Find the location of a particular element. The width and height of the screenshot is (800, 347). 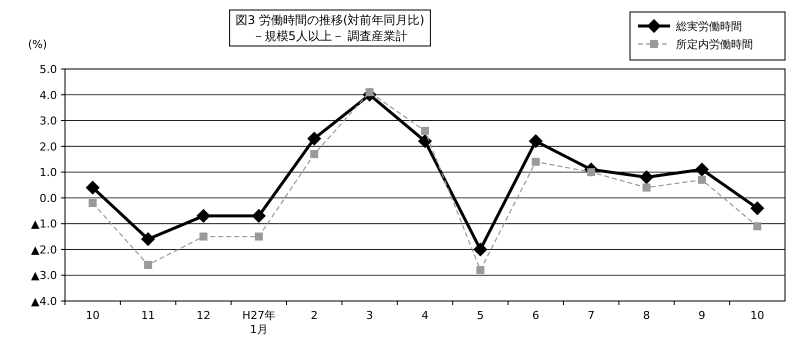

x-tick-label: 2 is located at coordinates (314, 315).